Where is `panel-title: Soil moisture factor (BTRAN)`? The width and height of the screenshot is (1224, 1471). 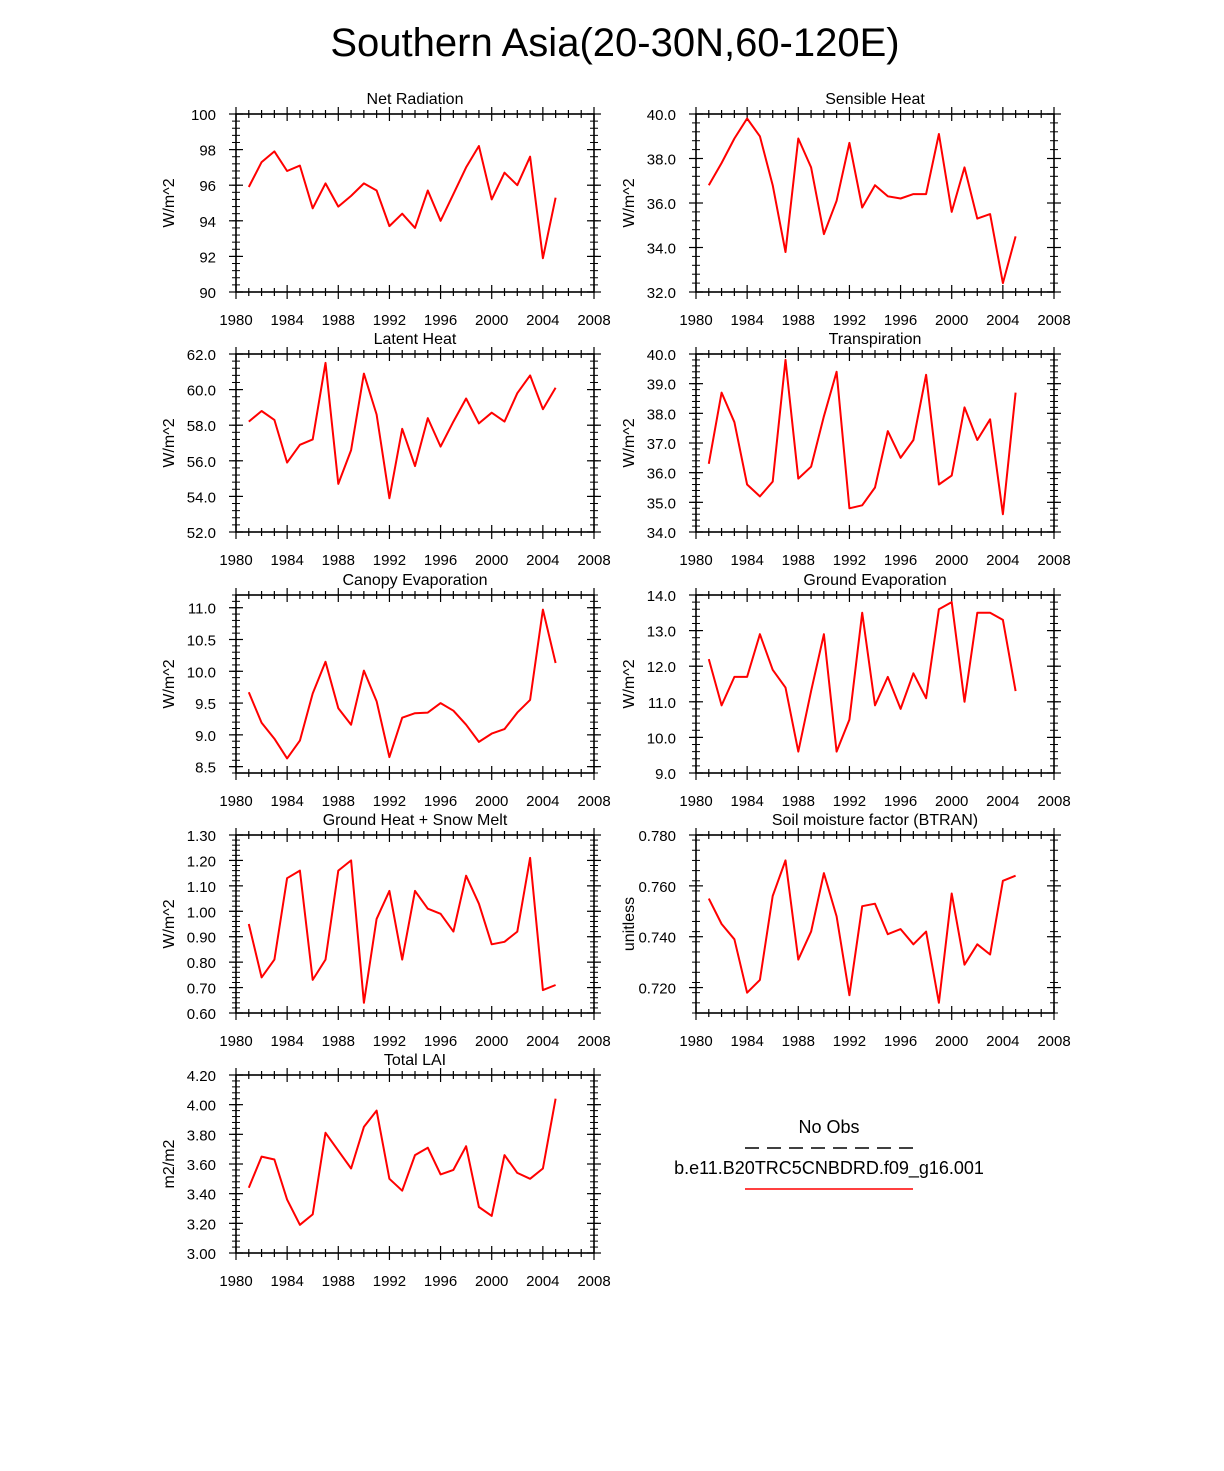 panel-title: Soil moisture factor (BTRAN) is located at coordinates (875, 820).